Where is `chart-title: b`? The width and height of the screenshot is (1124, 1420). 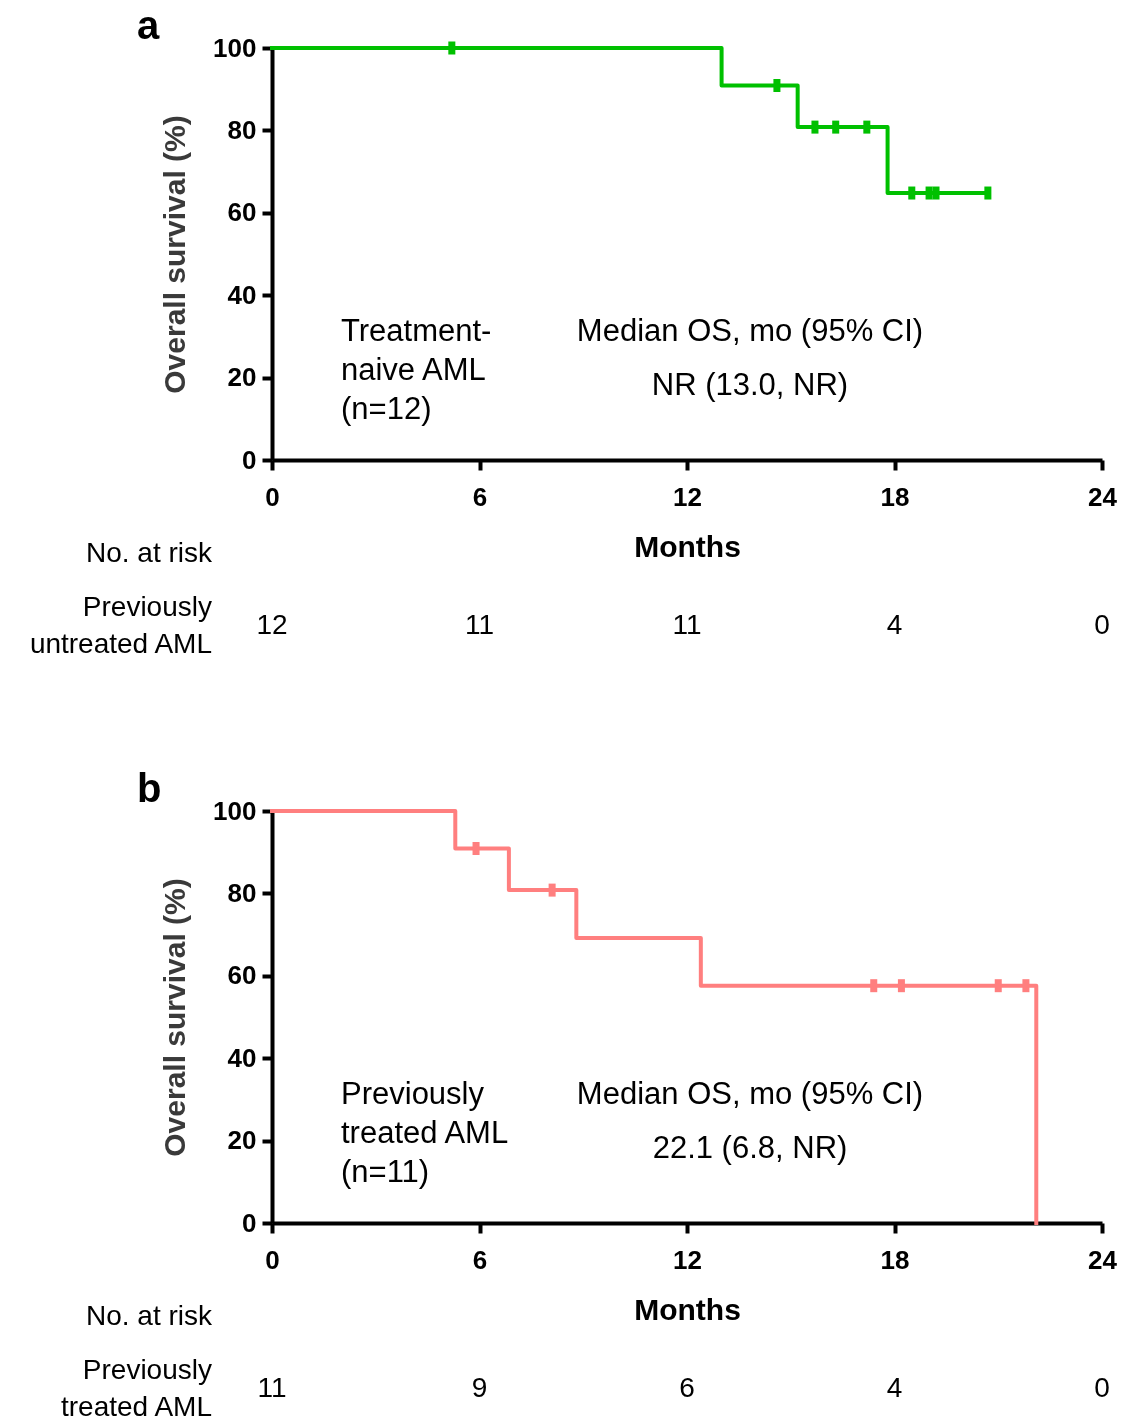
chart-title: b is located at coordinates (149, 788).